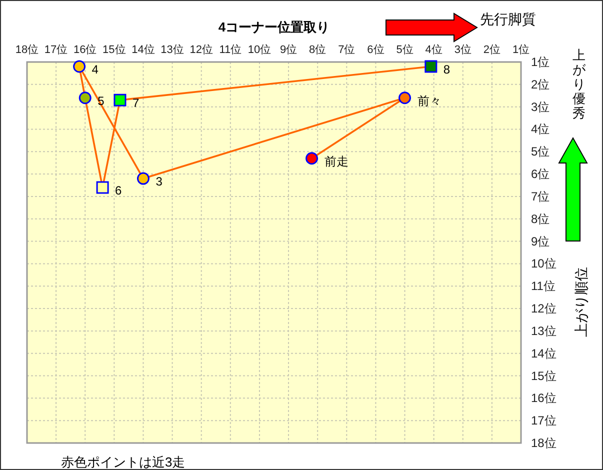 Image resolution: width=603 pixels, height=470 pixels. What do you see at coordinates (540, 84) in the screenshot?
I see `y-tick-label: 2位` at bounding box center [540, 84].